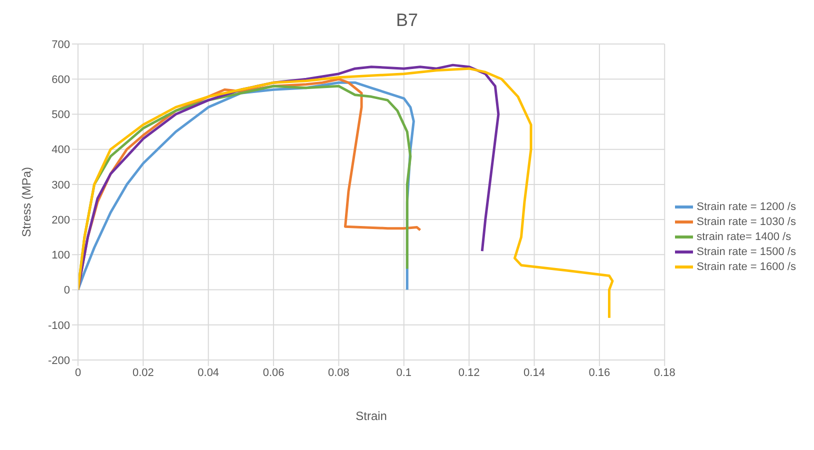 This screenshot has width=814, height=450. What do you see at coordinates (61, 185) in the screenshot?
I see `y-tick-label: 300` at bounding box center [61, 185].